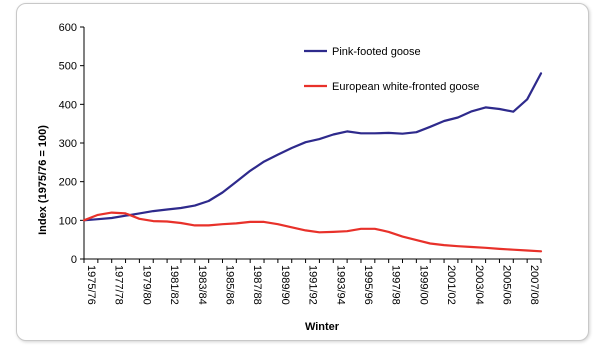  What do you see at coordinates (146, 285) in the screenshot?
I see `x-tick-label: 1979/80` at bounding box center [146, 285].